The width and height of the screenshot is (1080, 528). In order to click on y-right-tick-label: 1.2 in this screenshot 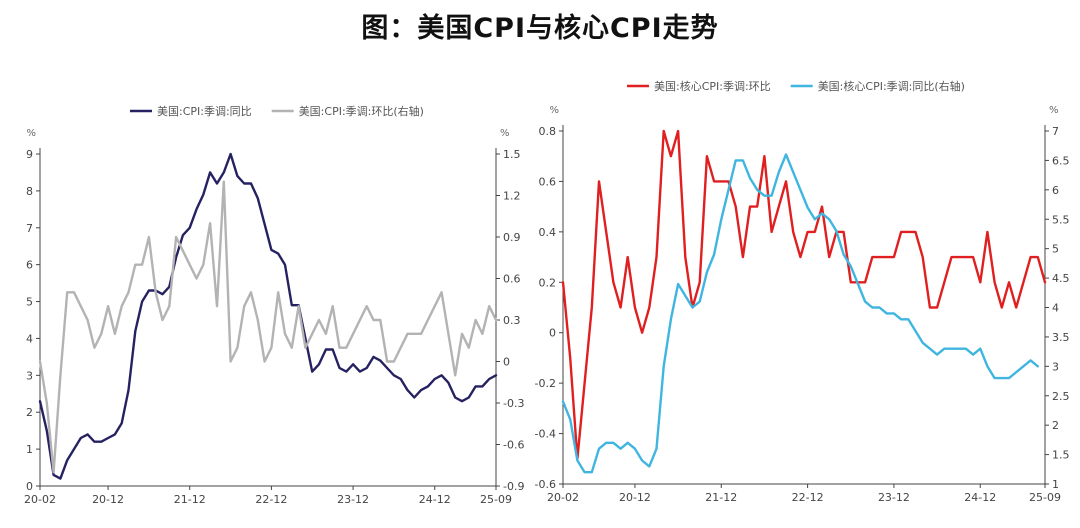, I will do `click(512, 196)`.